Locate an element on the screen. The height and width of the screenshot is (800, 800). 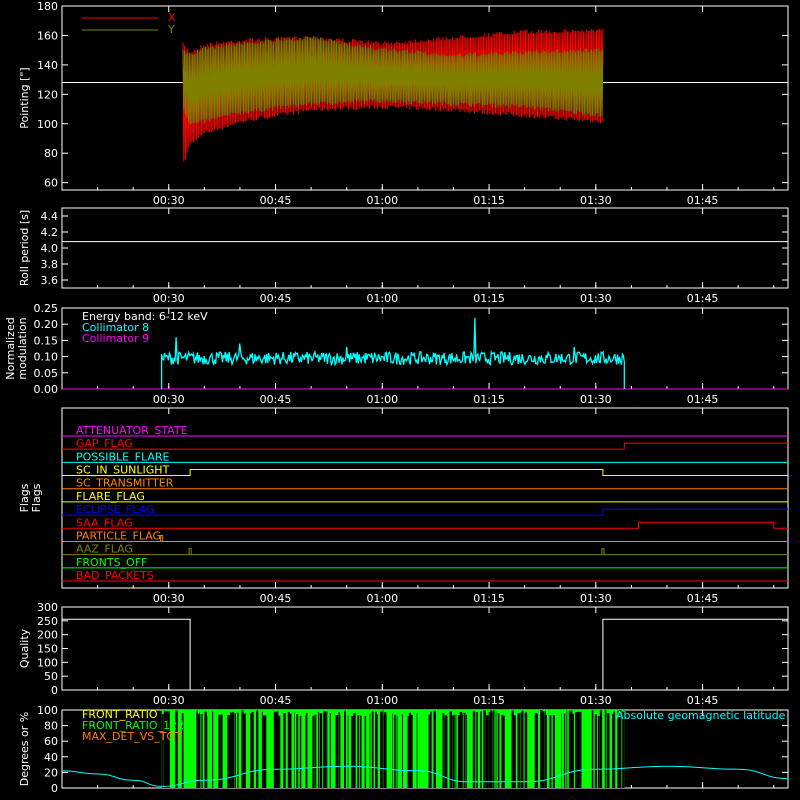
y-tick-label: 180 is located at coordinates (47, 6).